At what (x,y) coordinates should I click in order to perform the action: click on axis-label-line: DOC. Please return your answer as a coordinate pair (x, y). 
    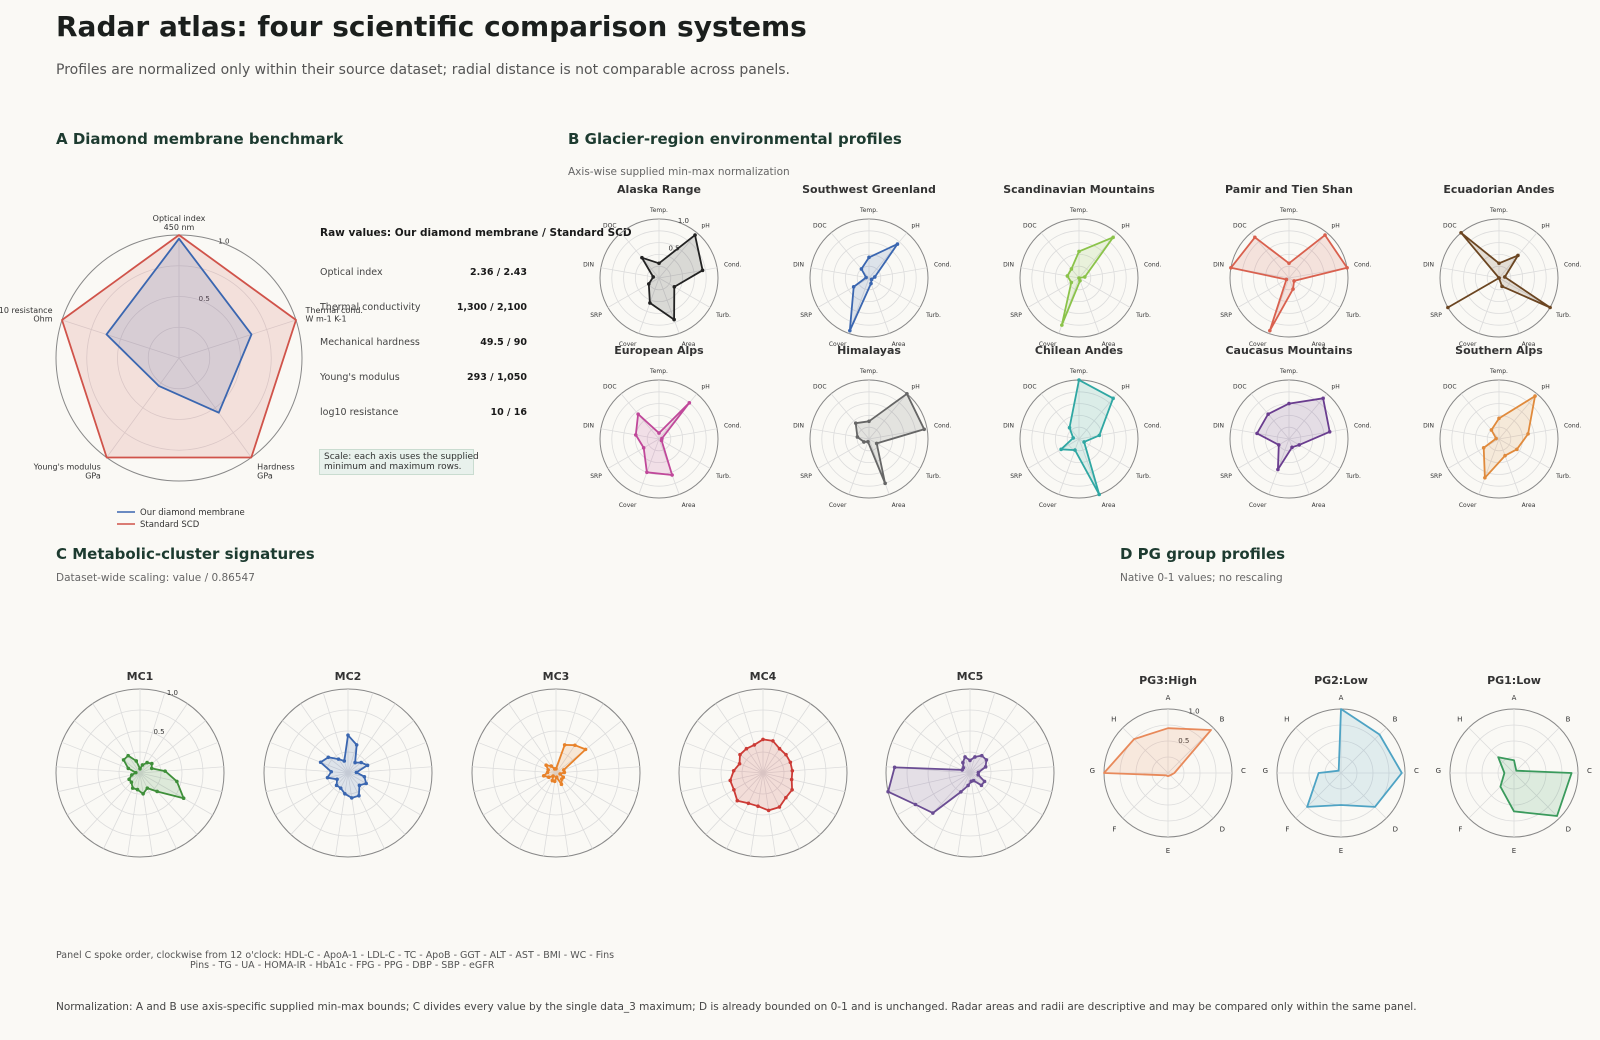
    Looking at the image, I should click on (610, 386).